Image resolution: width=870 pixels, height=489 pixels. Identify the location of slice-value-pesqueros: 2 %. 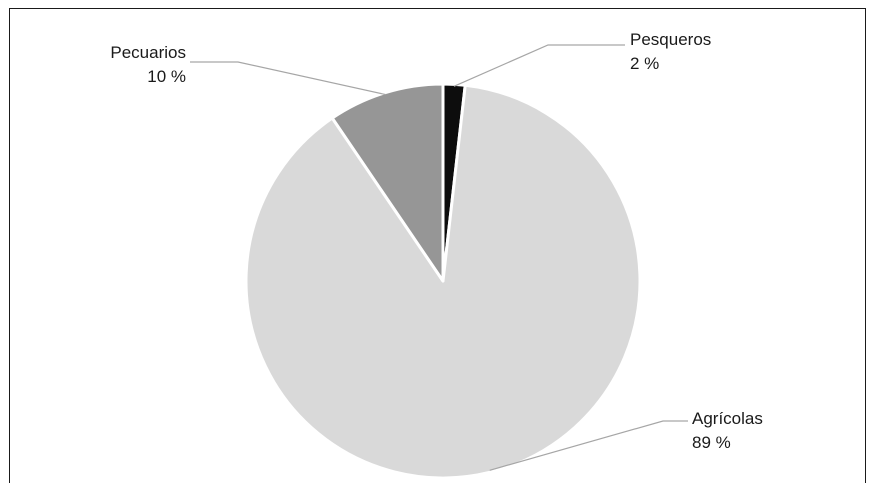
(644, 63).